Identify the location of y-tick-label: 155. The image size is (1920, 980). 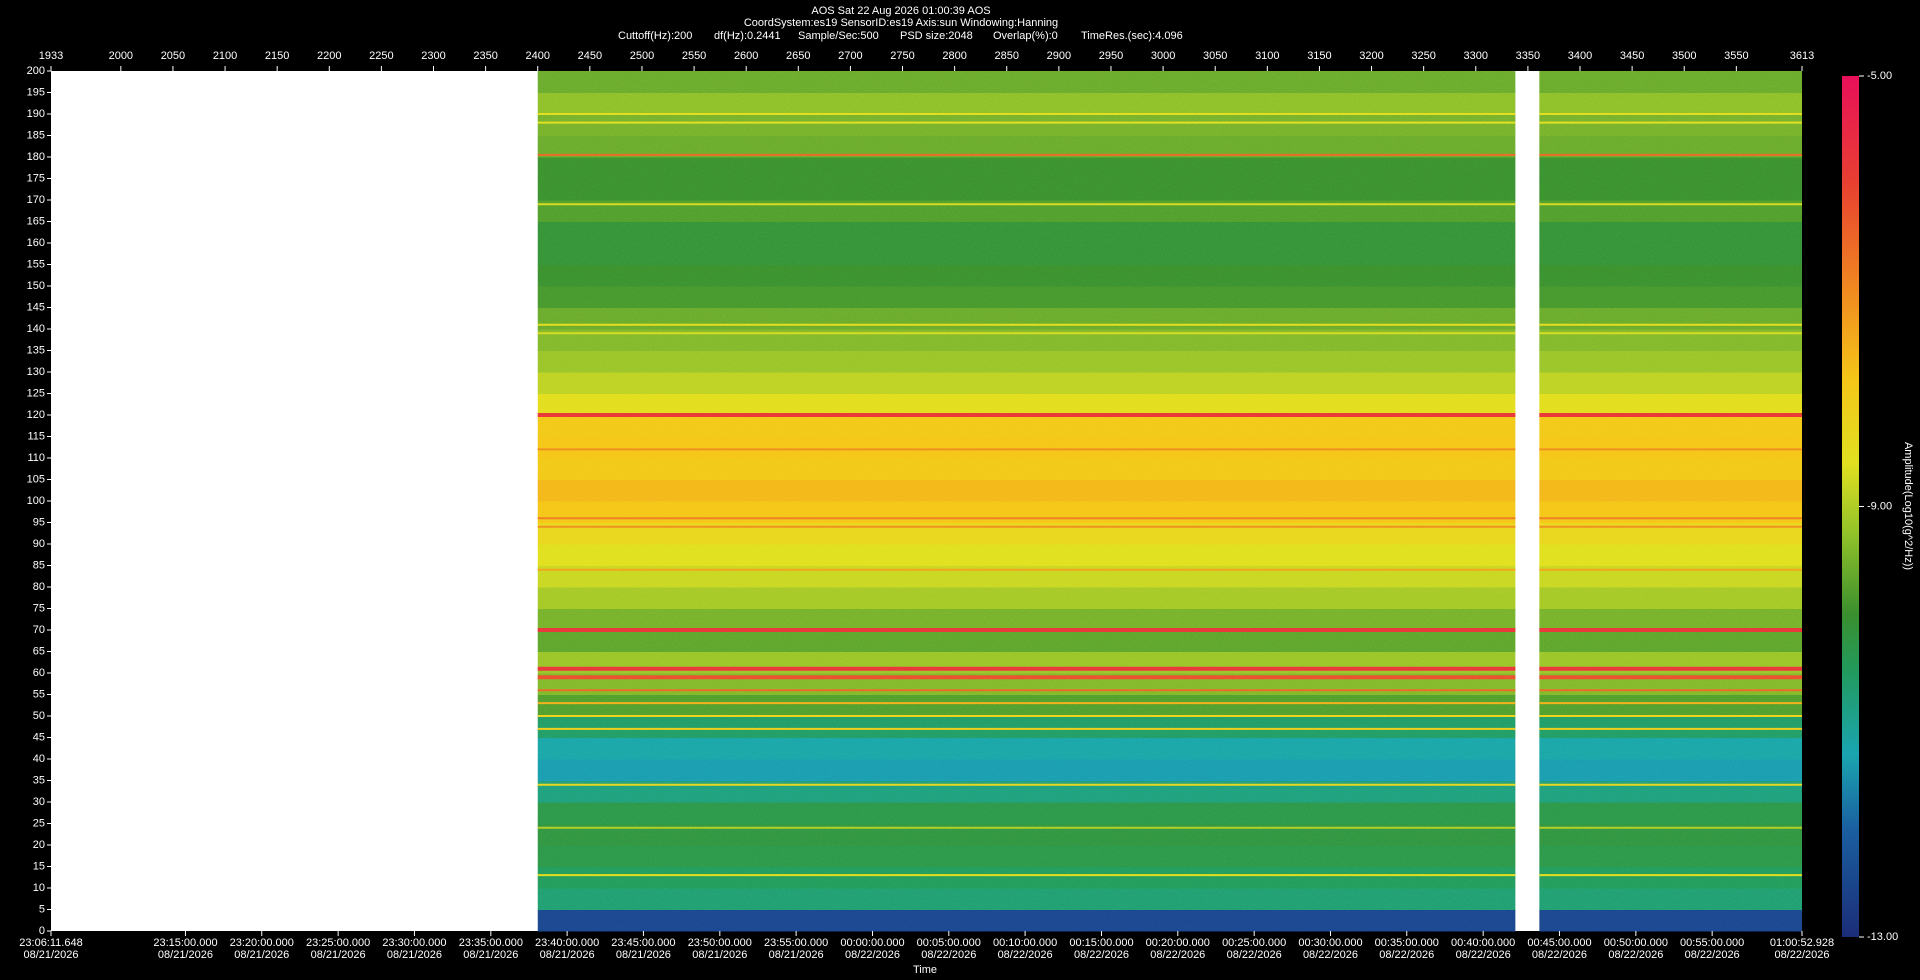
(36, 264).